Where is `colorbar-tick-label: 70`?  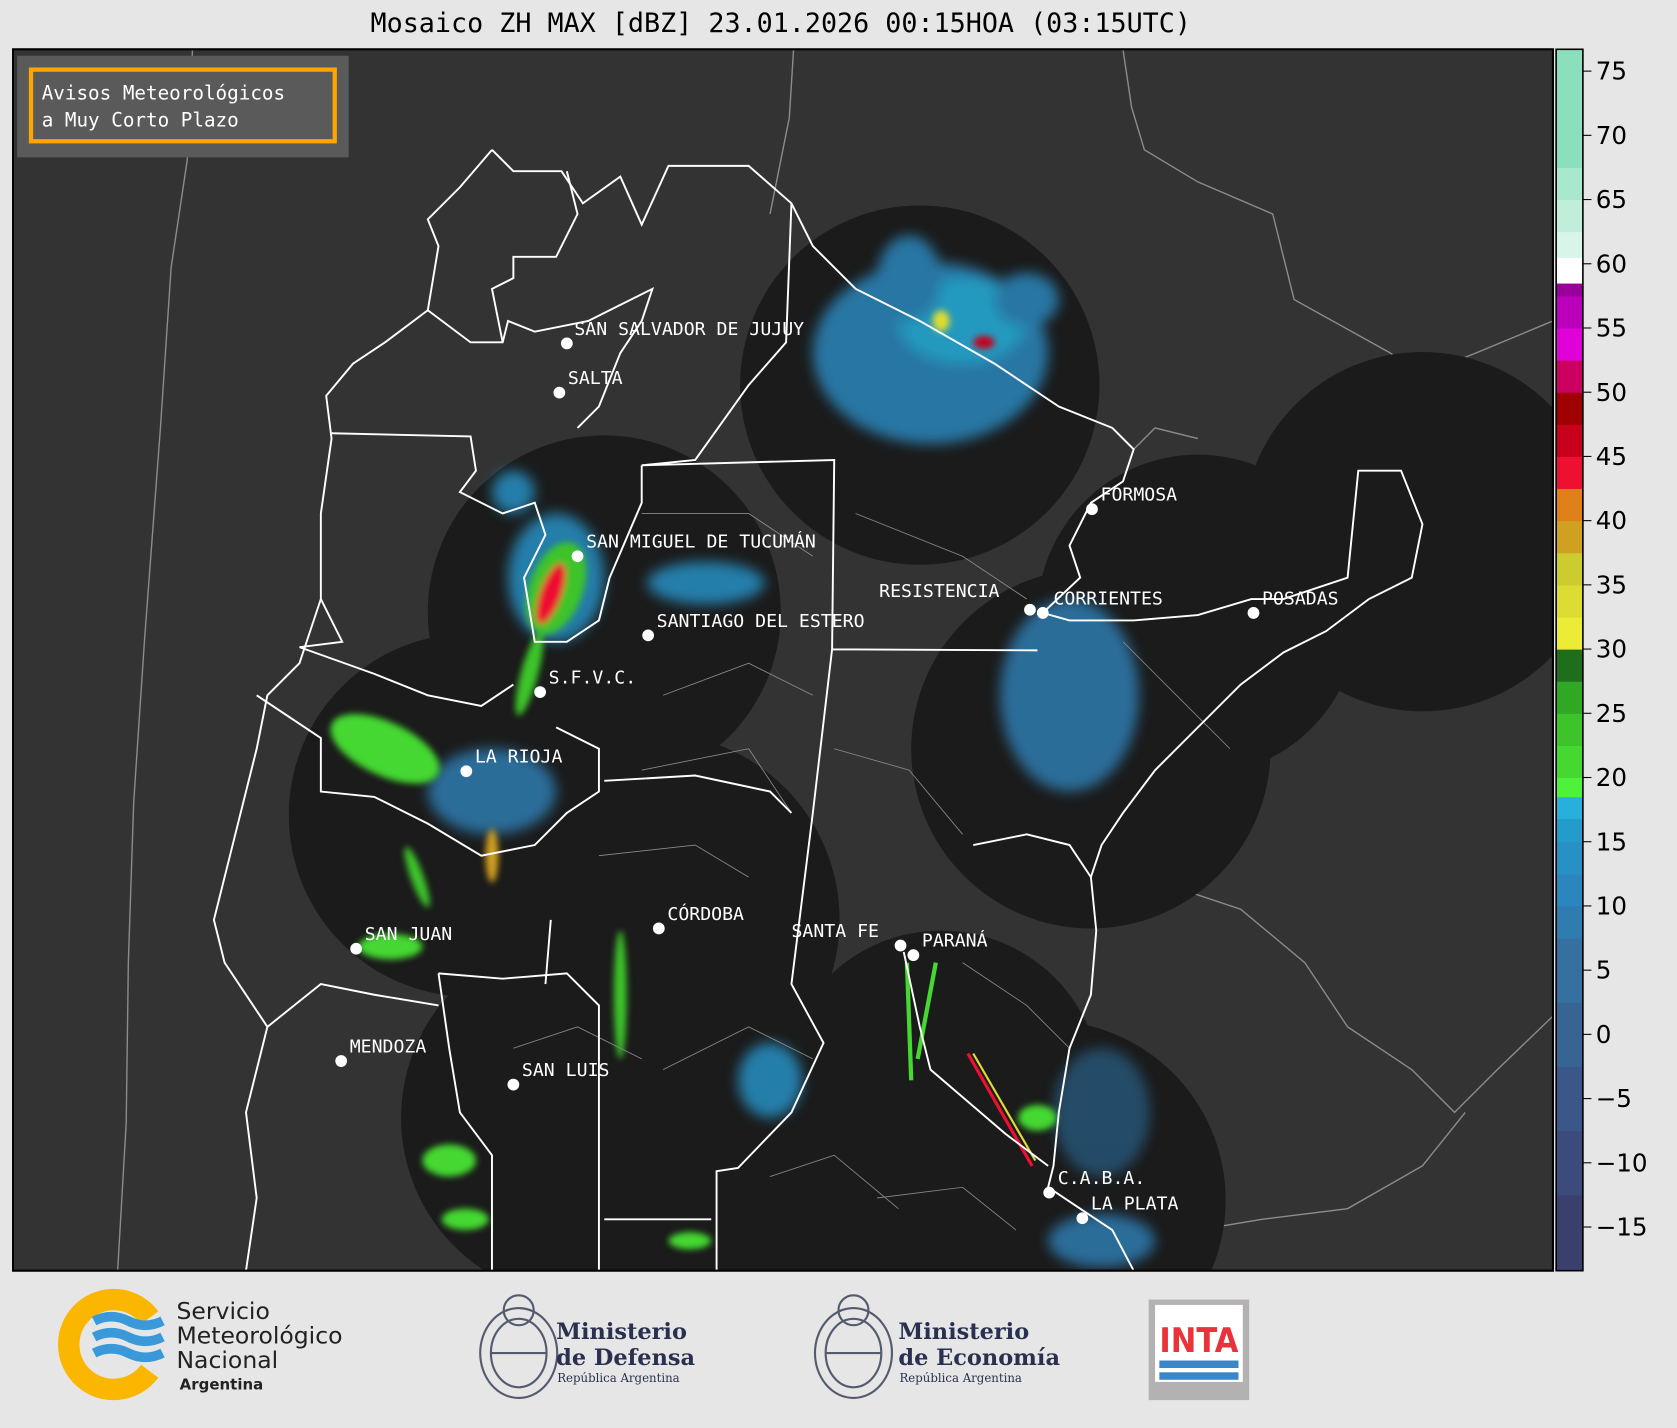
colorbar-tick-label: 70 is located at coordinates (1611, 135).